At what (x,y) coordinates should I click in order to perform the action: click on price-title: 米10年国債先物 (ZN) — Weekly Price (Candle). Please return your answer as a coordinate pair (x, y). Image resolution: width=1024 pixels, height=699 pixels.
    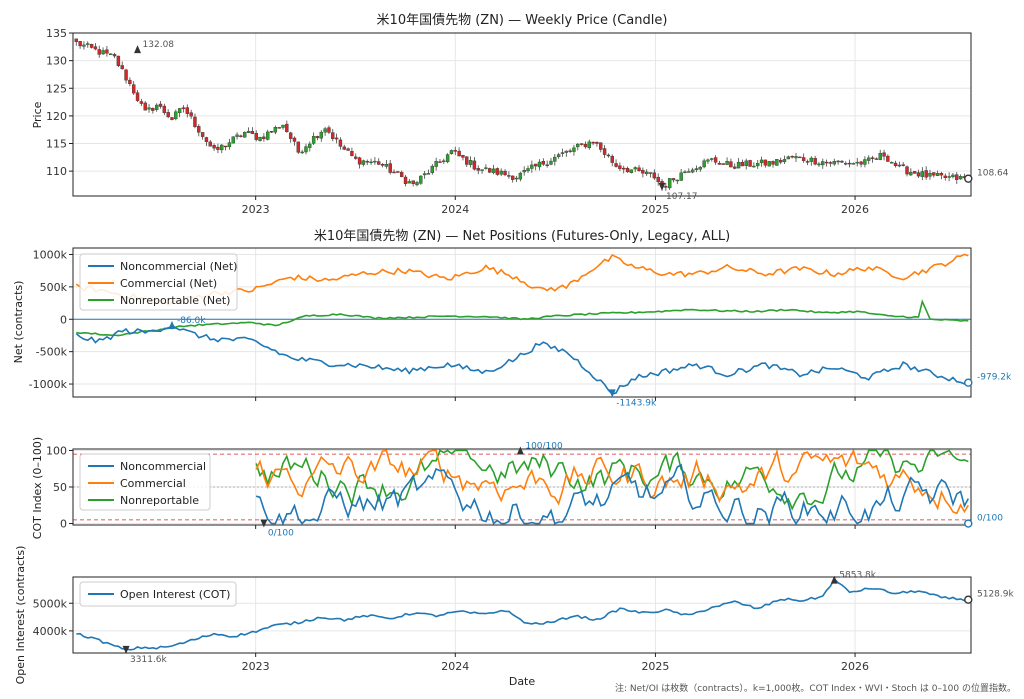
    Looking at the image, I should click on (522, 20).